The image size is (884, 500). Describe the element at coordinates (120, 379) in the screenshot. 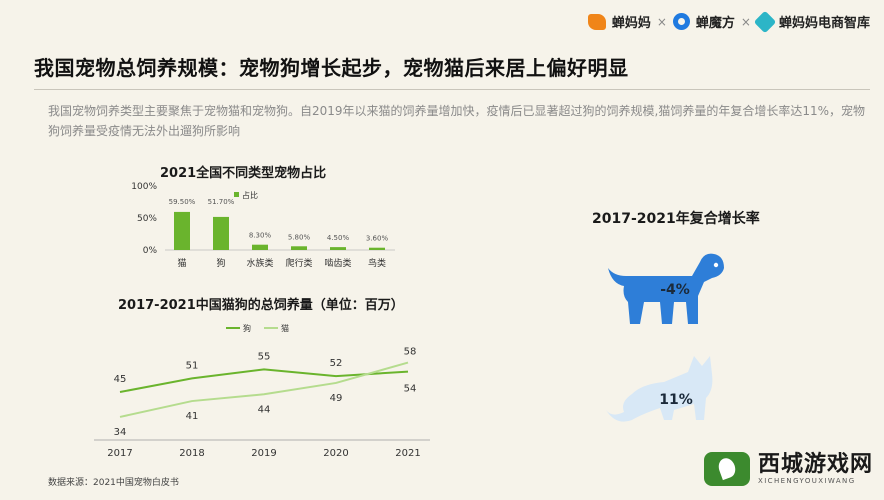

I see `data-label: 45` at that location.